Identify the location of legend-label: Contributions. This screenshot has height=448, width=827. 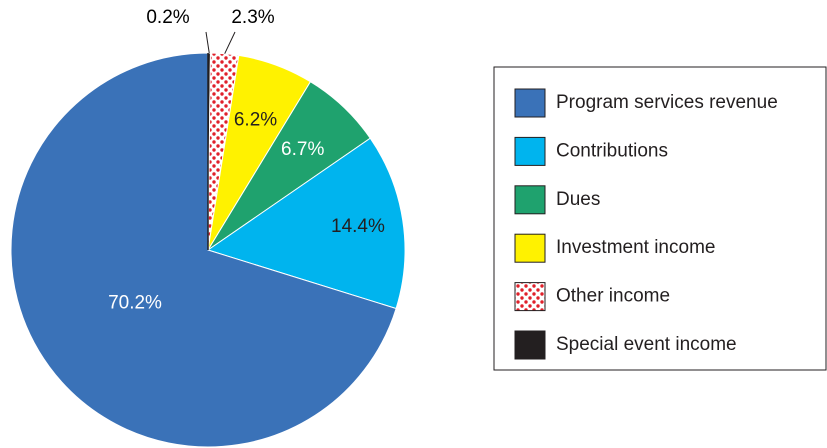
(612, 150).